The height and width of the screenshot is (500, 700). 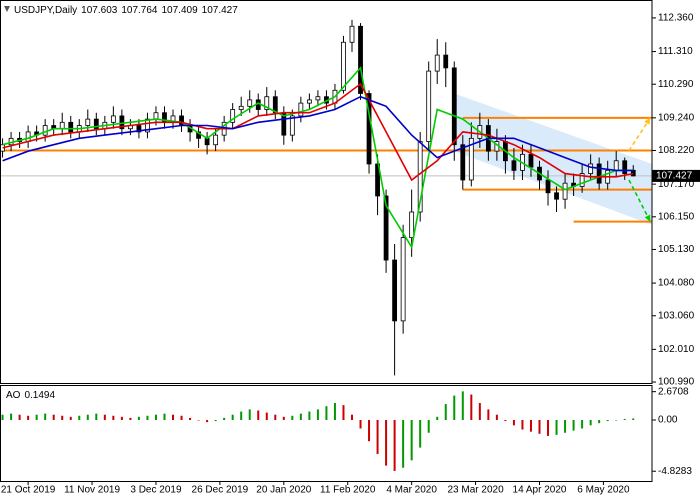 What do you see at coordinates (553, 159) in the screenshot?
I see `trend-channel` at bounding box center [553, 159].